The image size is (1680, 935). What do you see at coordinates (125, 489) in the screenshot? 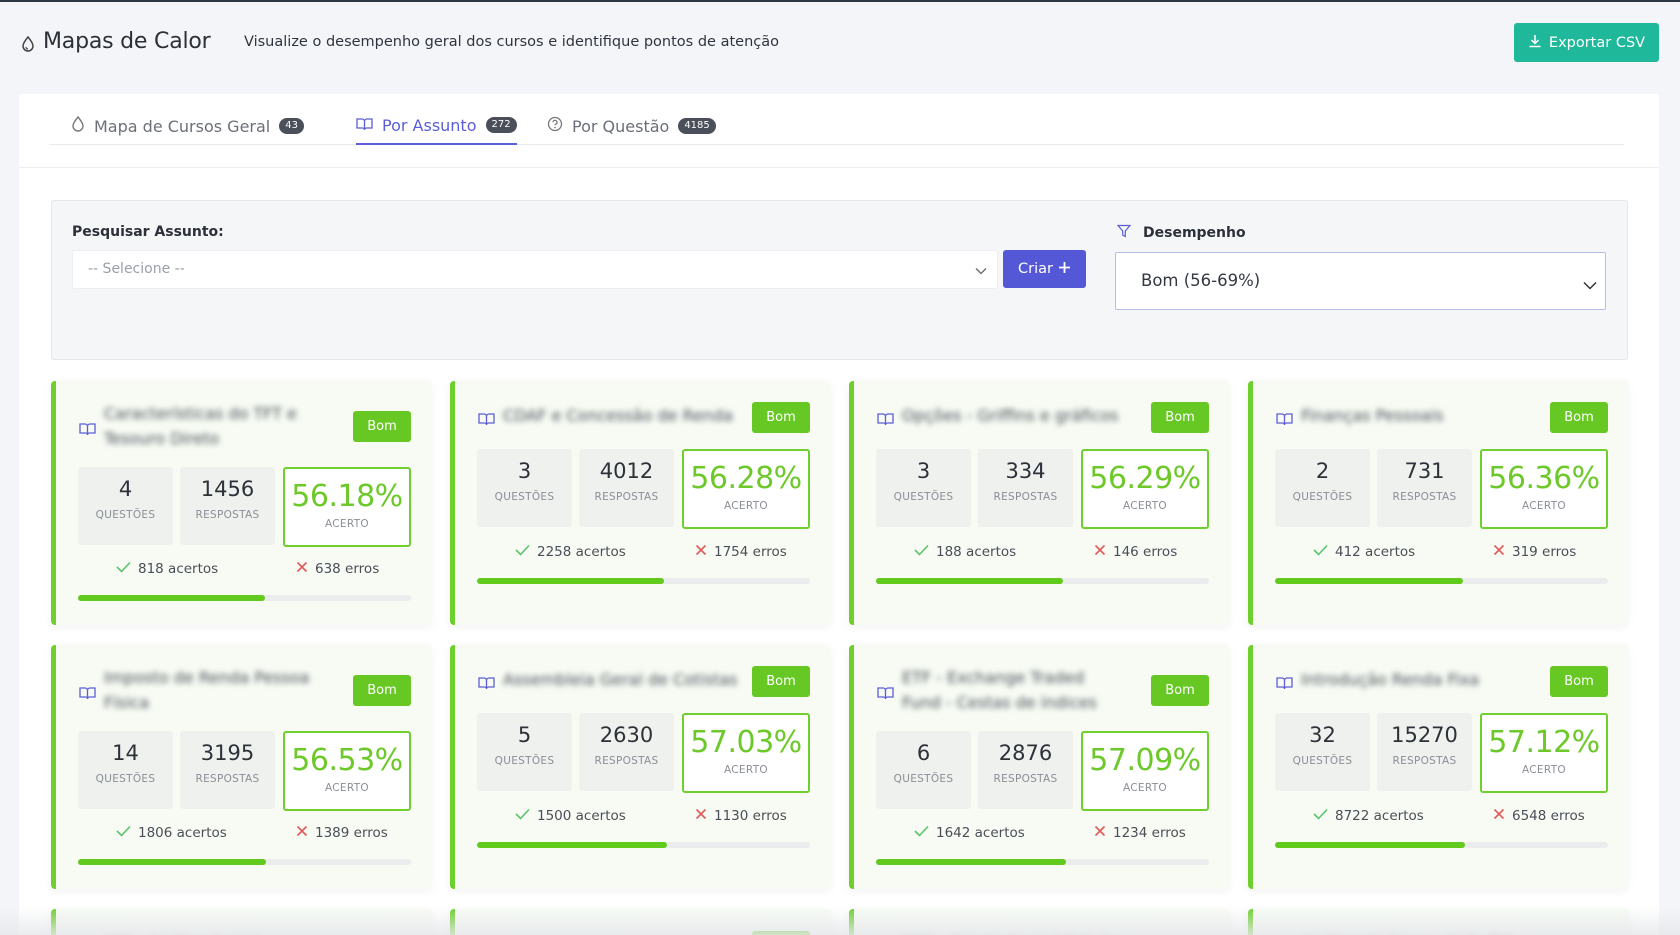
I see `questions-count: 4` at bounding box center [125, 489].